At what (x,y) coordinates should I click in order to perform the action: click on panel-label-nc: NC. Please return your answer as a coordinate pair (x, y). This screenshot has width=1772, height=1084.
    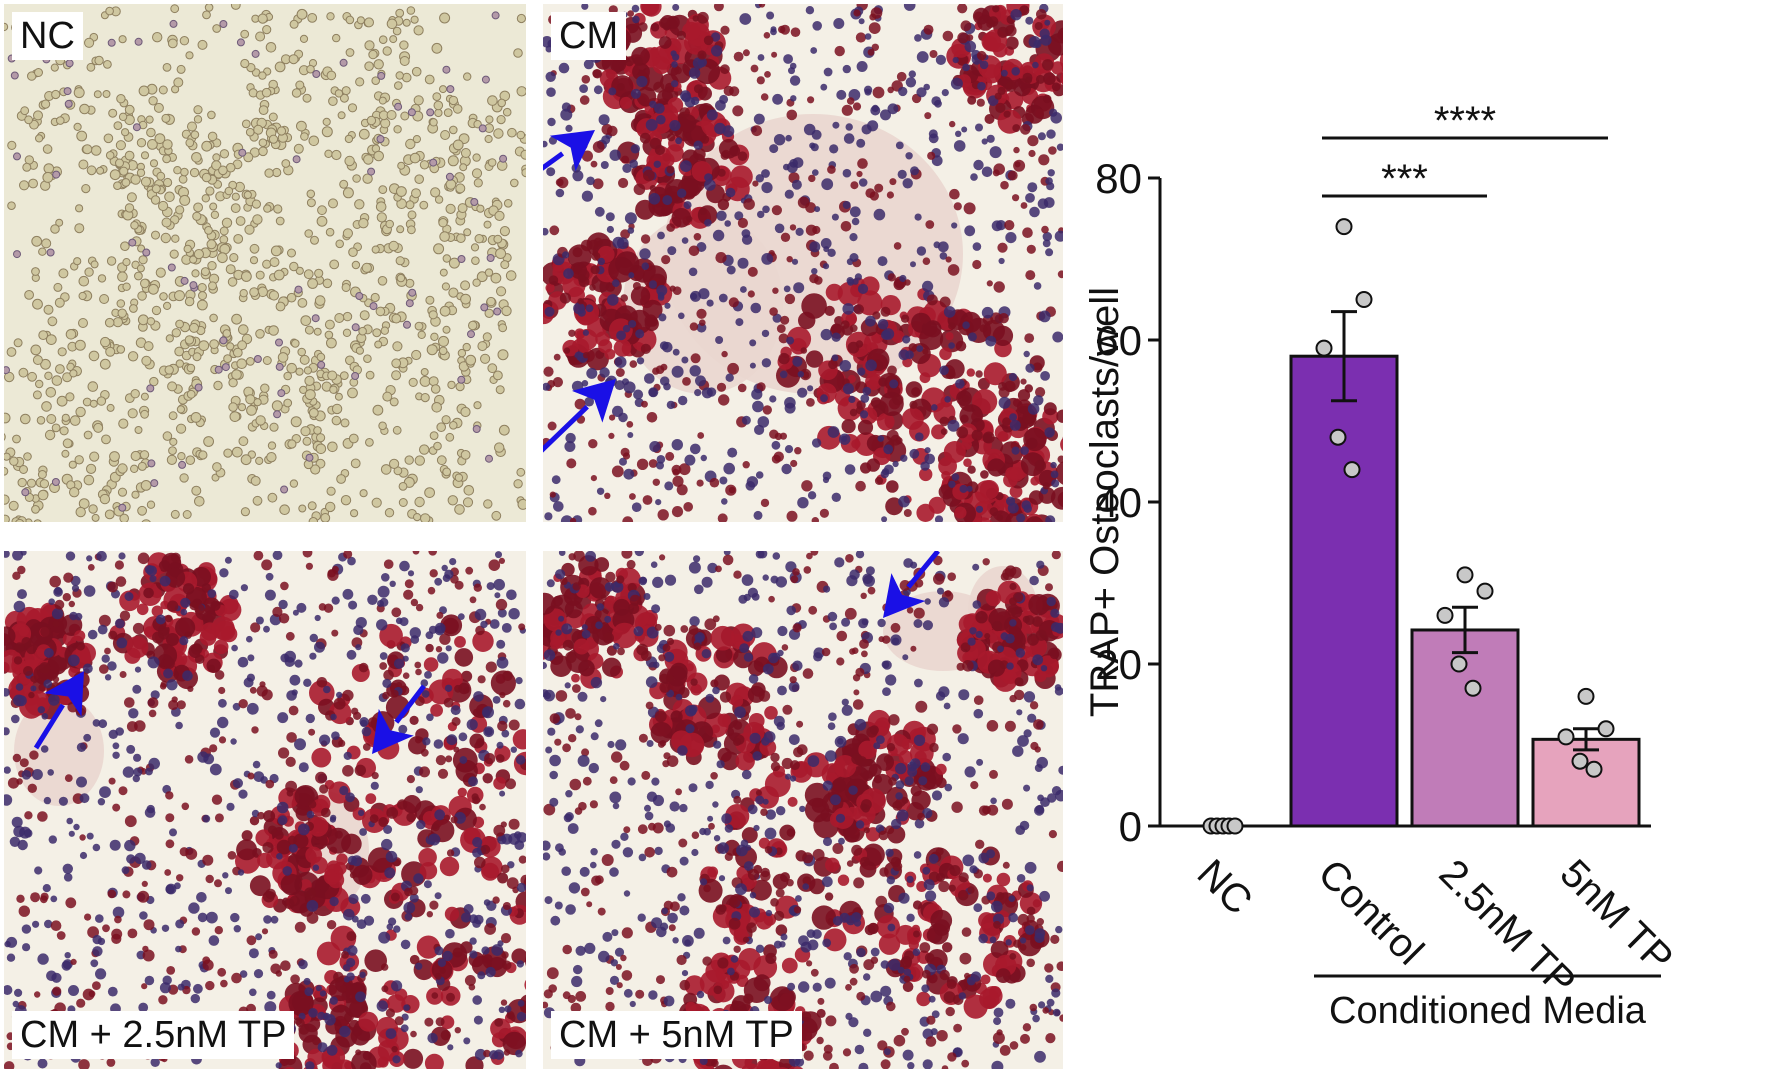
    Looking at the image, I should click on (47, 36).